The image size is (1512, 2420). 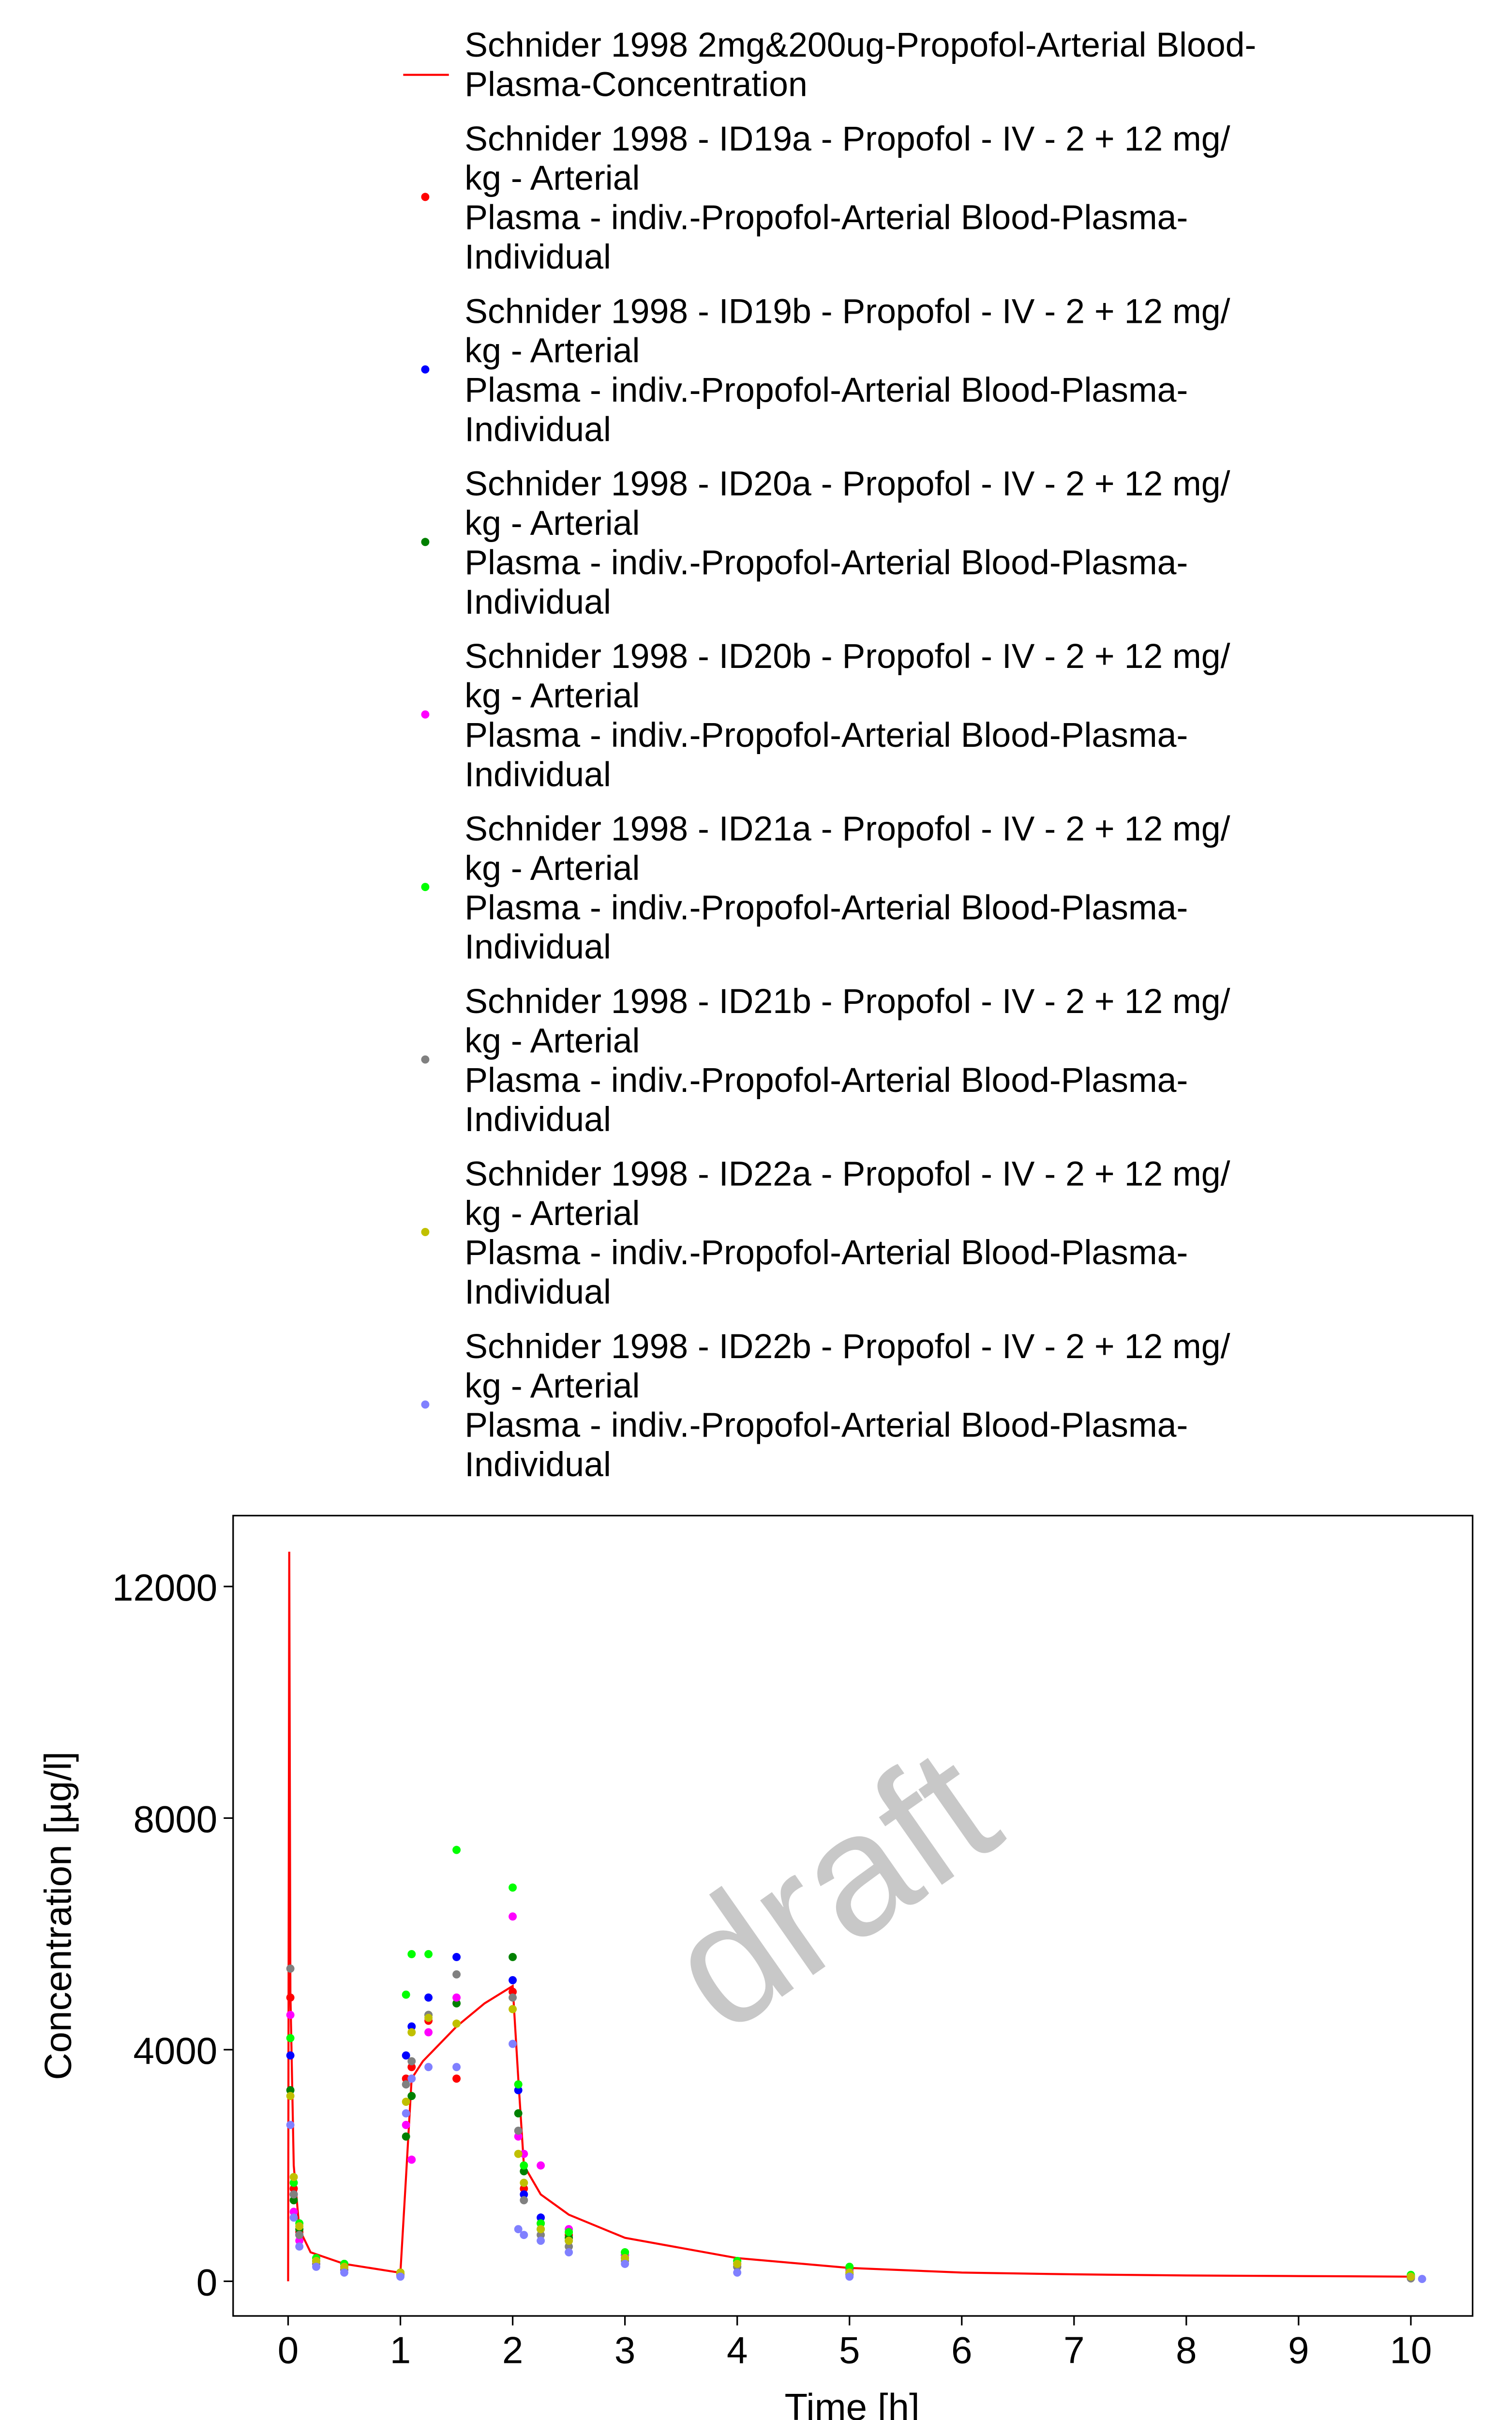 What do you see at coordinates (849, 2350) in the screenshot?
I see `x-tick-label: 5` at bounding box center [849, 2350].